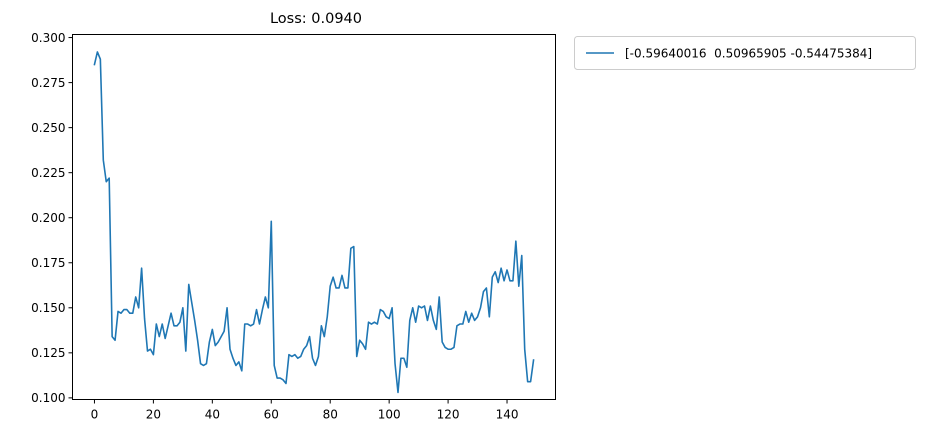  What do you see at coordinates (48, 308) in the screenshot?
I see `y-tick-label: 0.150` at bounding box center [48, 308].